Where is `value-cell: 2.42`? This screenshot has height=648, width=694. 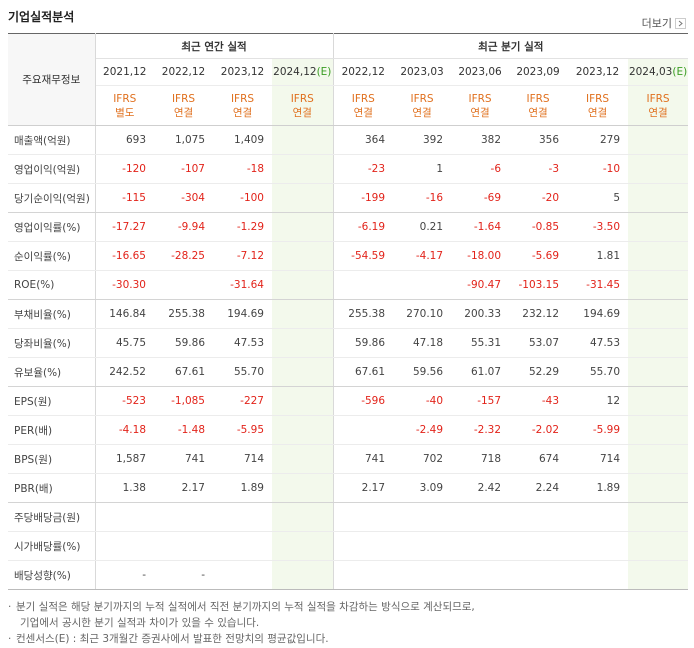
value-cell: 2.42 is located at coordinates (480, 488).